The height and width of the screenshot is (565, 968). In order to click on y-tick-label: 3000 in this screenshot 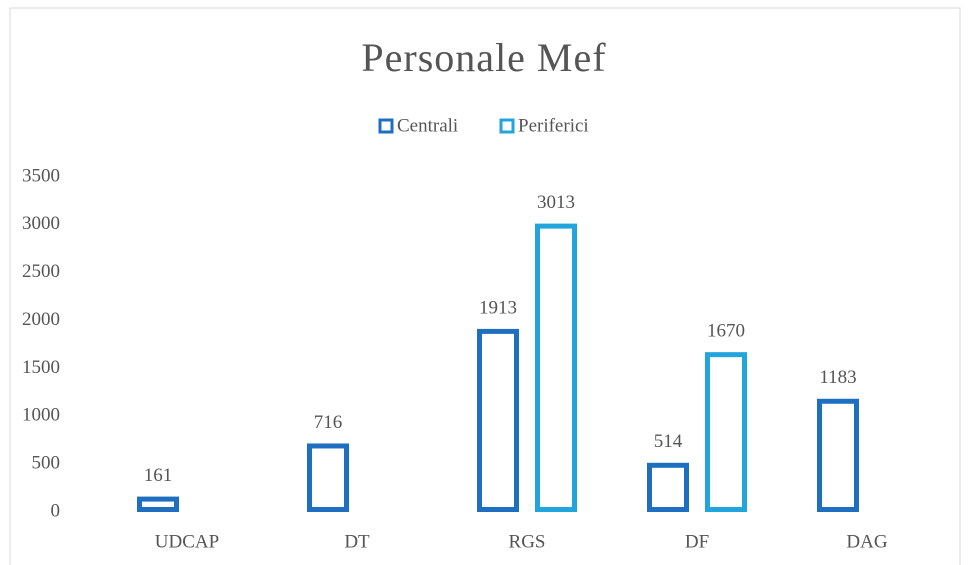, I will do `click(41, 223)`.